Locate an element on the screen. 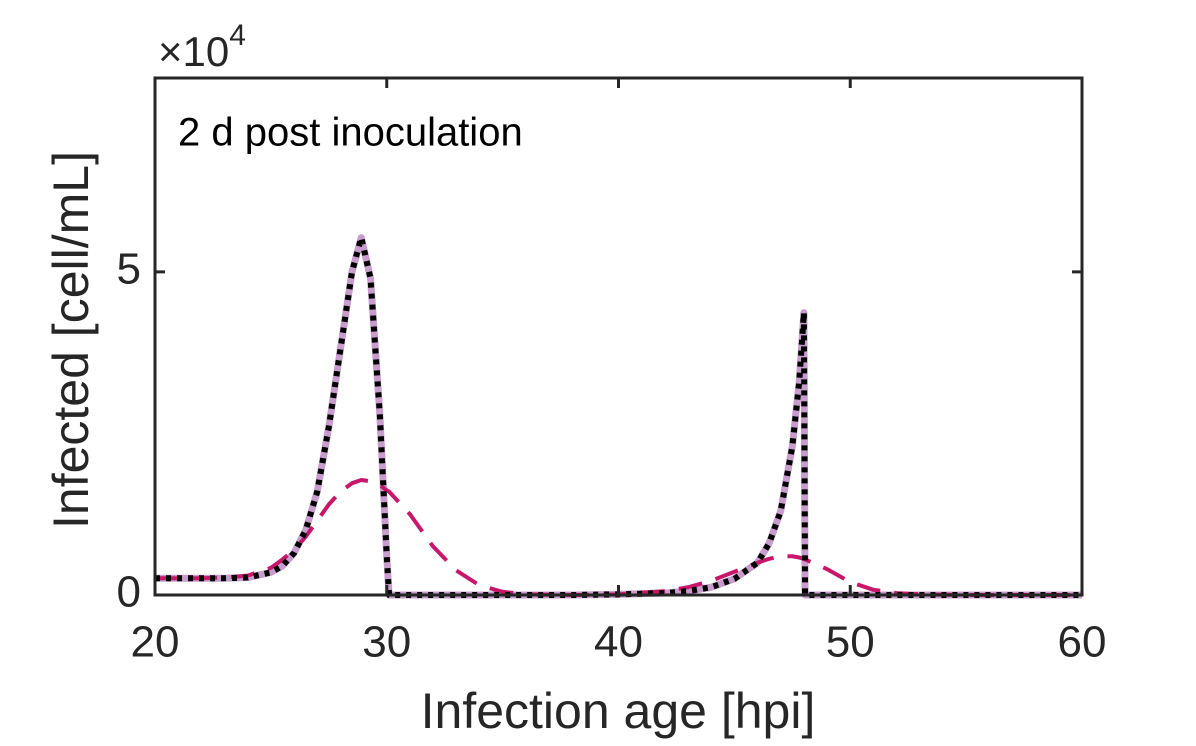 The height and width of the screenshot is (746, 1196). x-axis-label: Infection age [hpi] is located at coordinates (618, 711).